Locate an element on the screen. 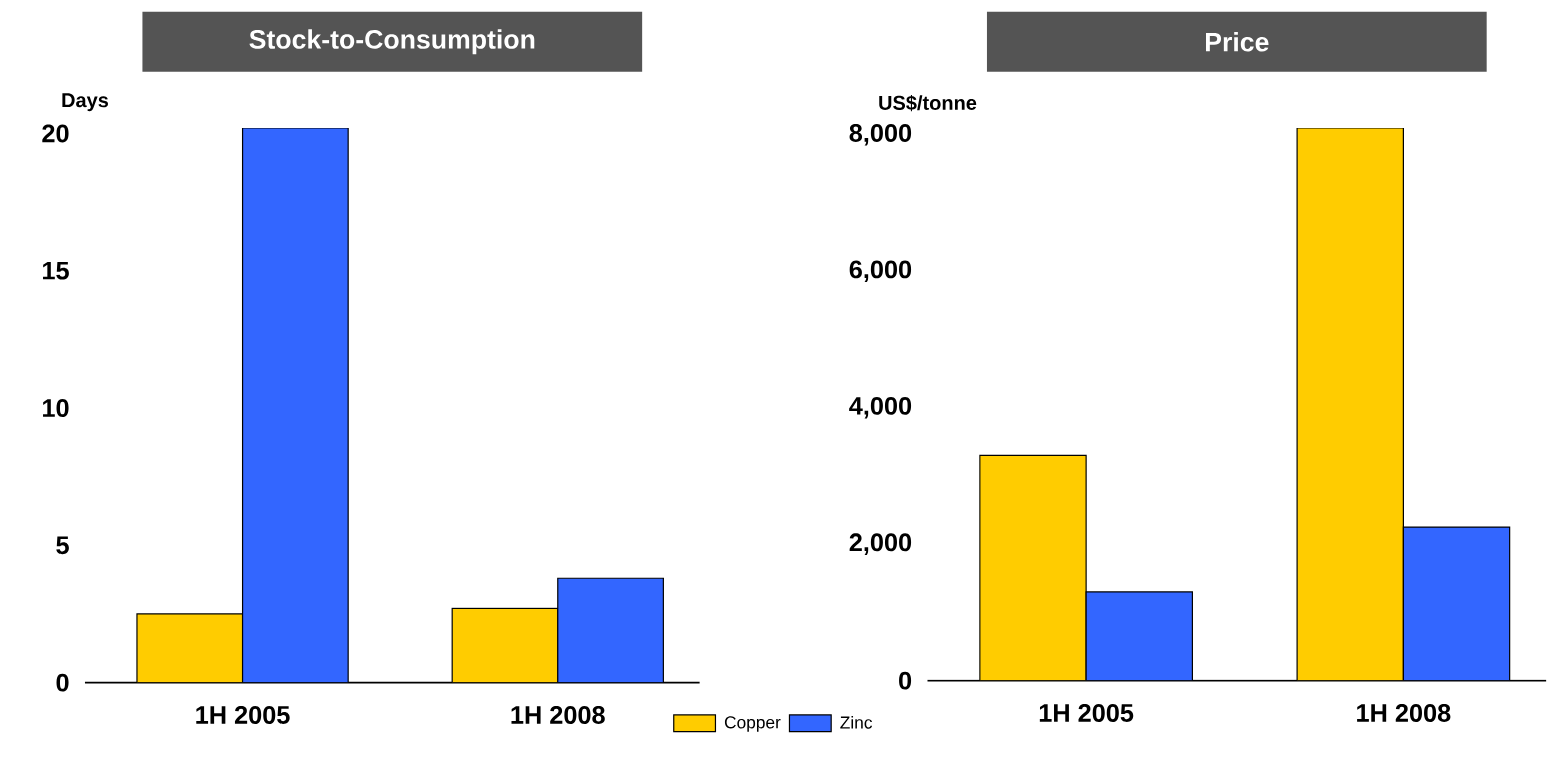 The width and height of the screenshot is (1547, 776). y-axis-title: Days is located at coordinates (85, 102).